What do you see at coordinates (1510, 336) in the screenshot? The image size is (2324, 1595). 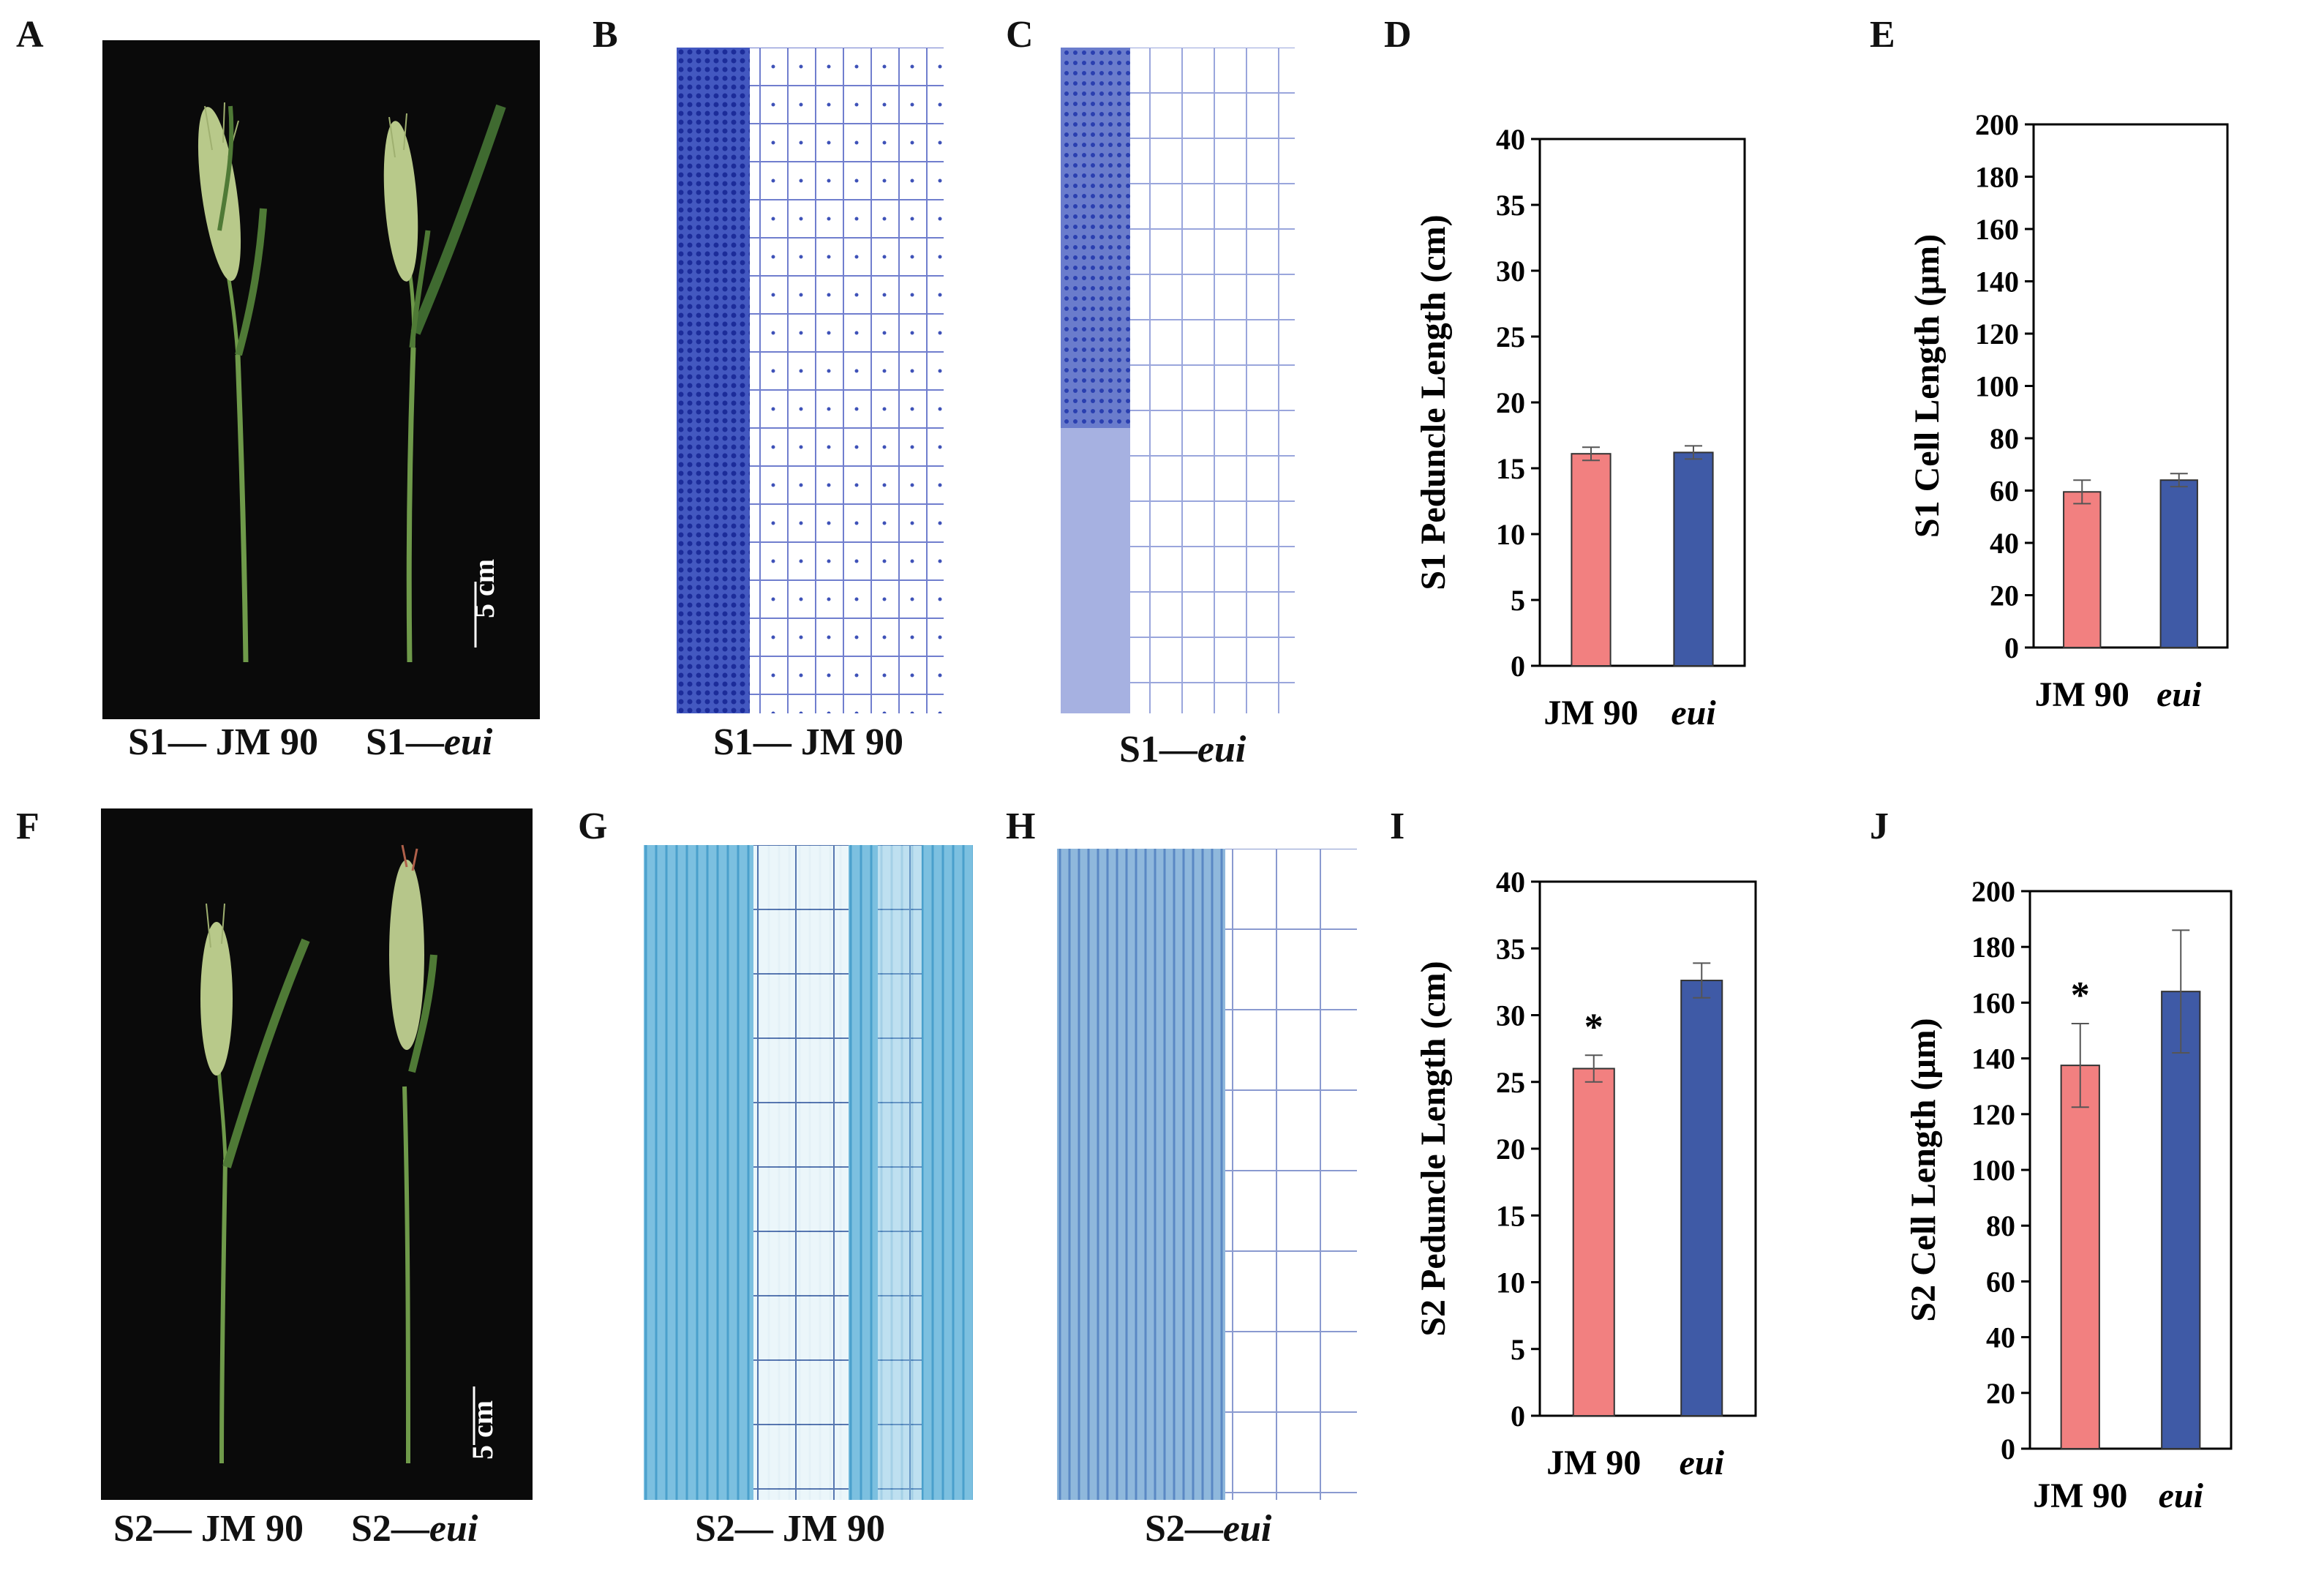 I see `y-tick-label: 25` at bounding box center [1510, 336].